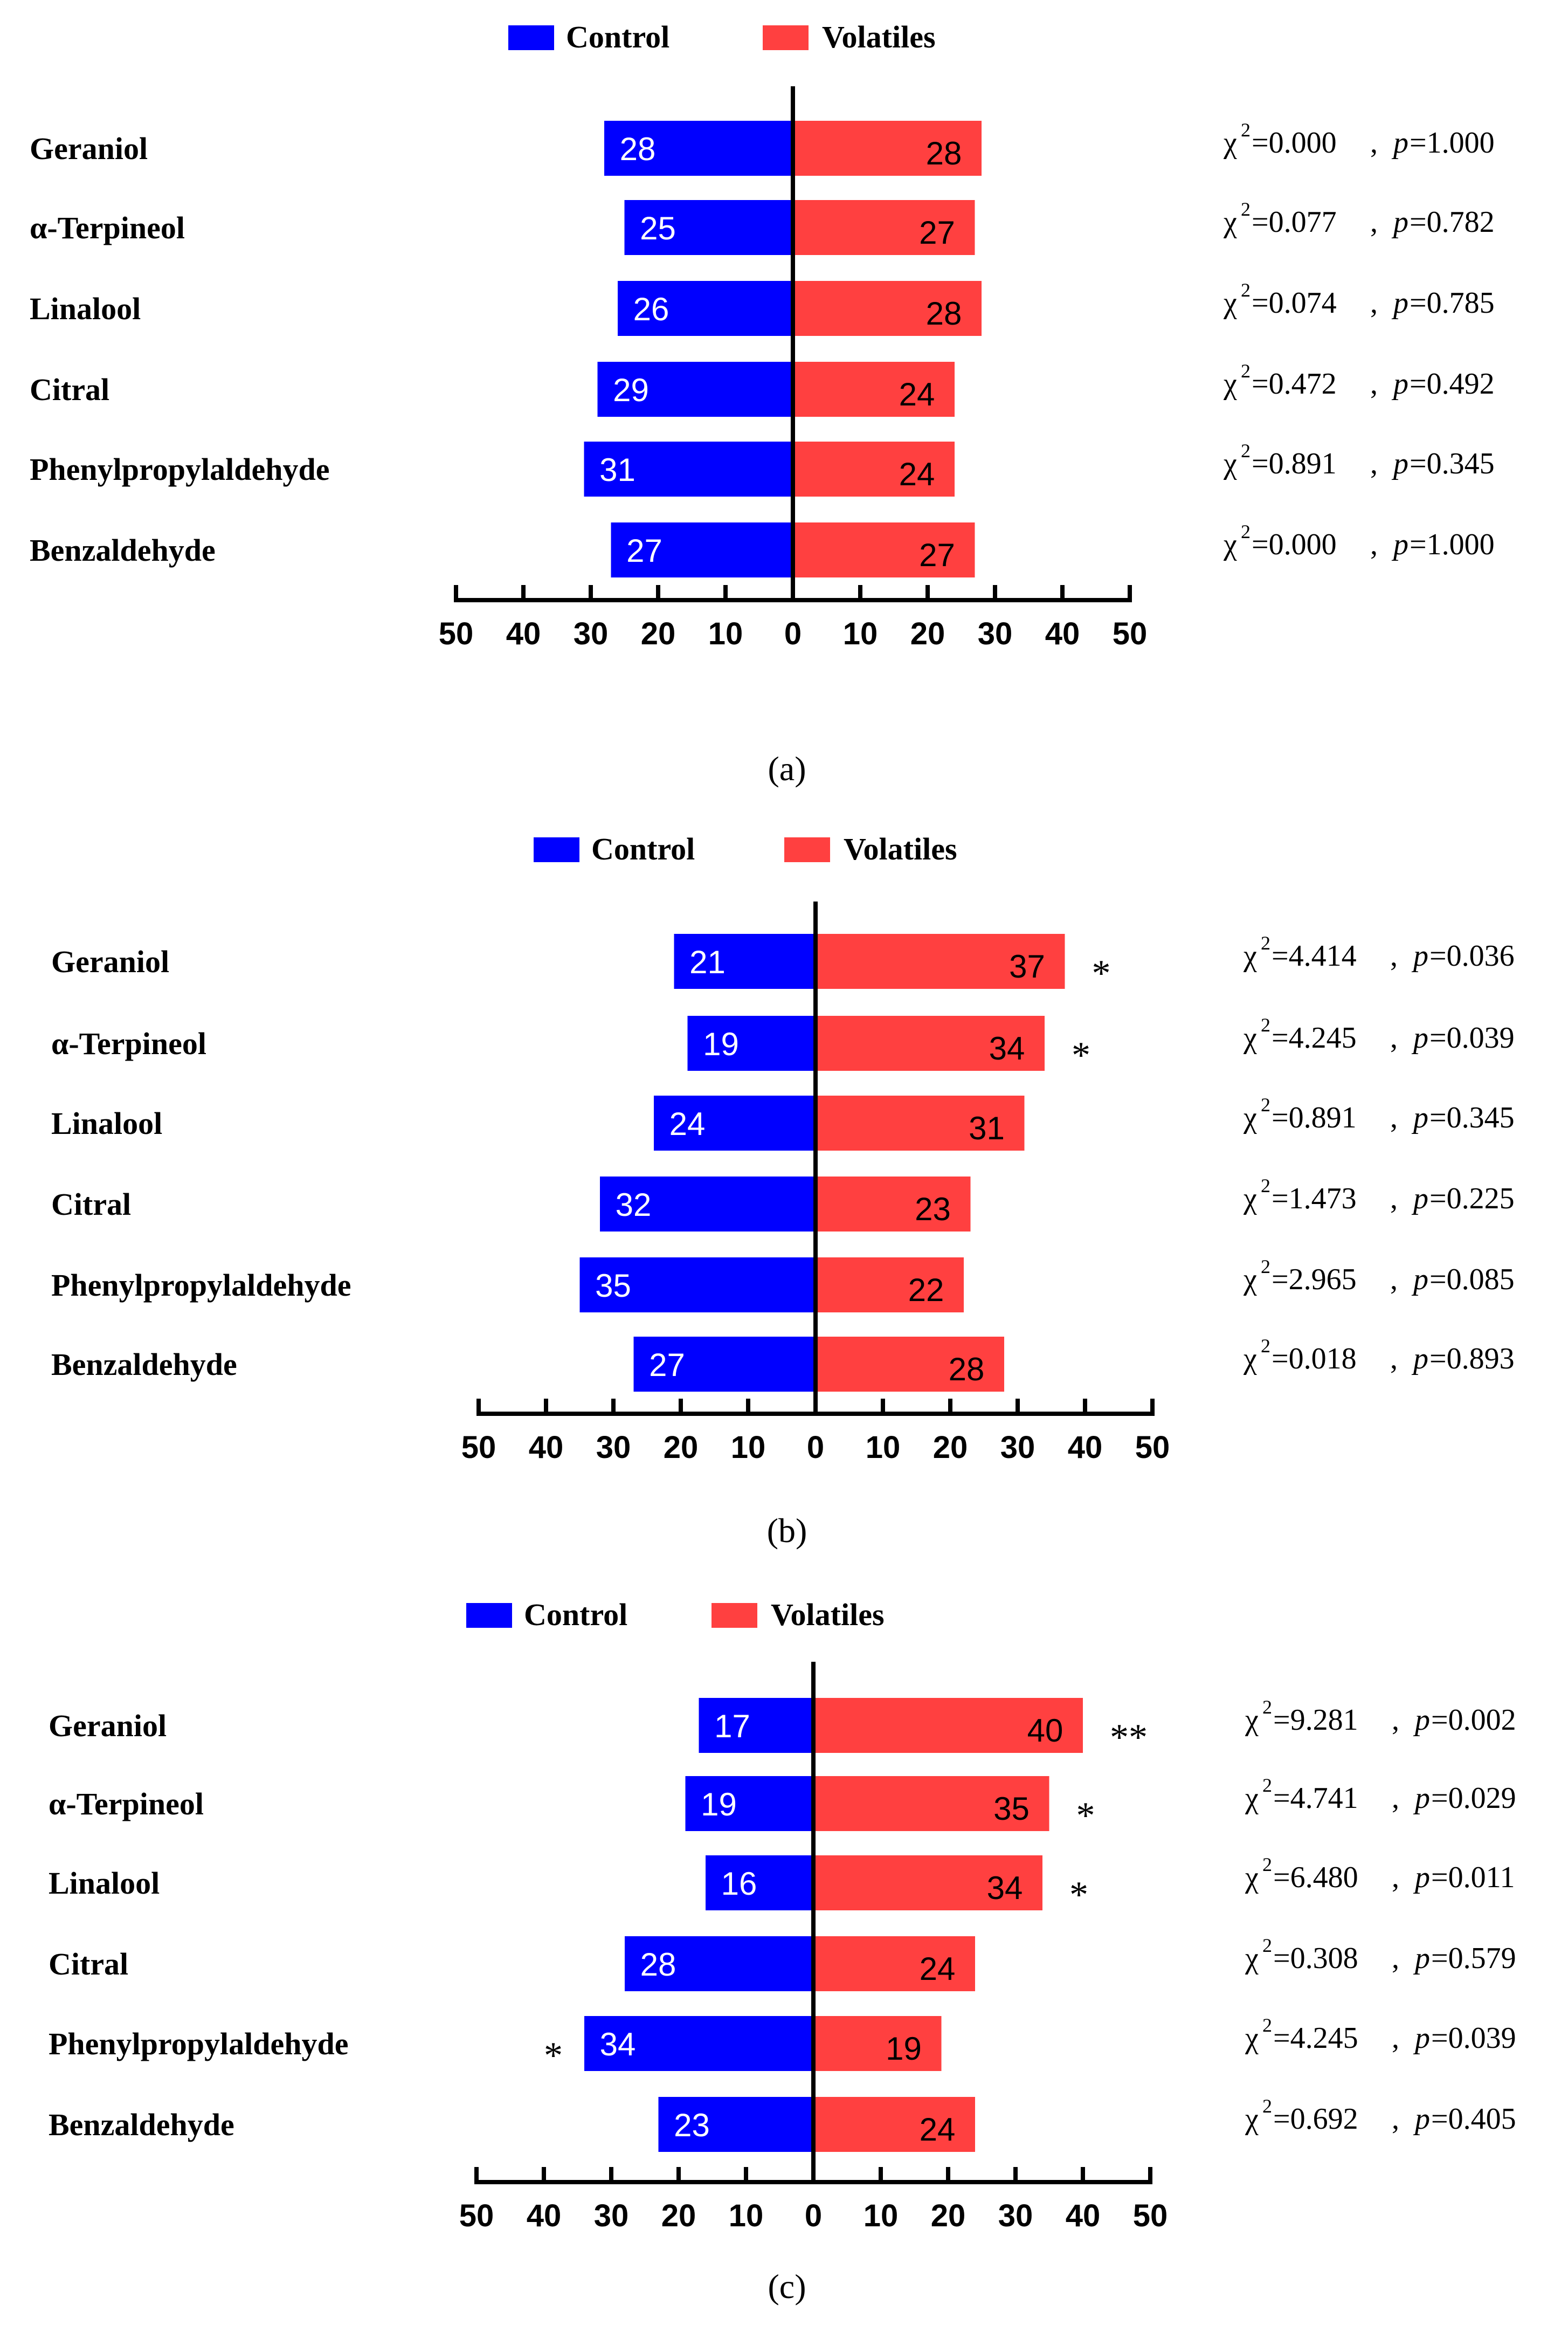 This screenshot has height=2339, width=1568. I want to click on stat-annotation: χ 2 =0.891, p =0.345, so click(1379, 1114).